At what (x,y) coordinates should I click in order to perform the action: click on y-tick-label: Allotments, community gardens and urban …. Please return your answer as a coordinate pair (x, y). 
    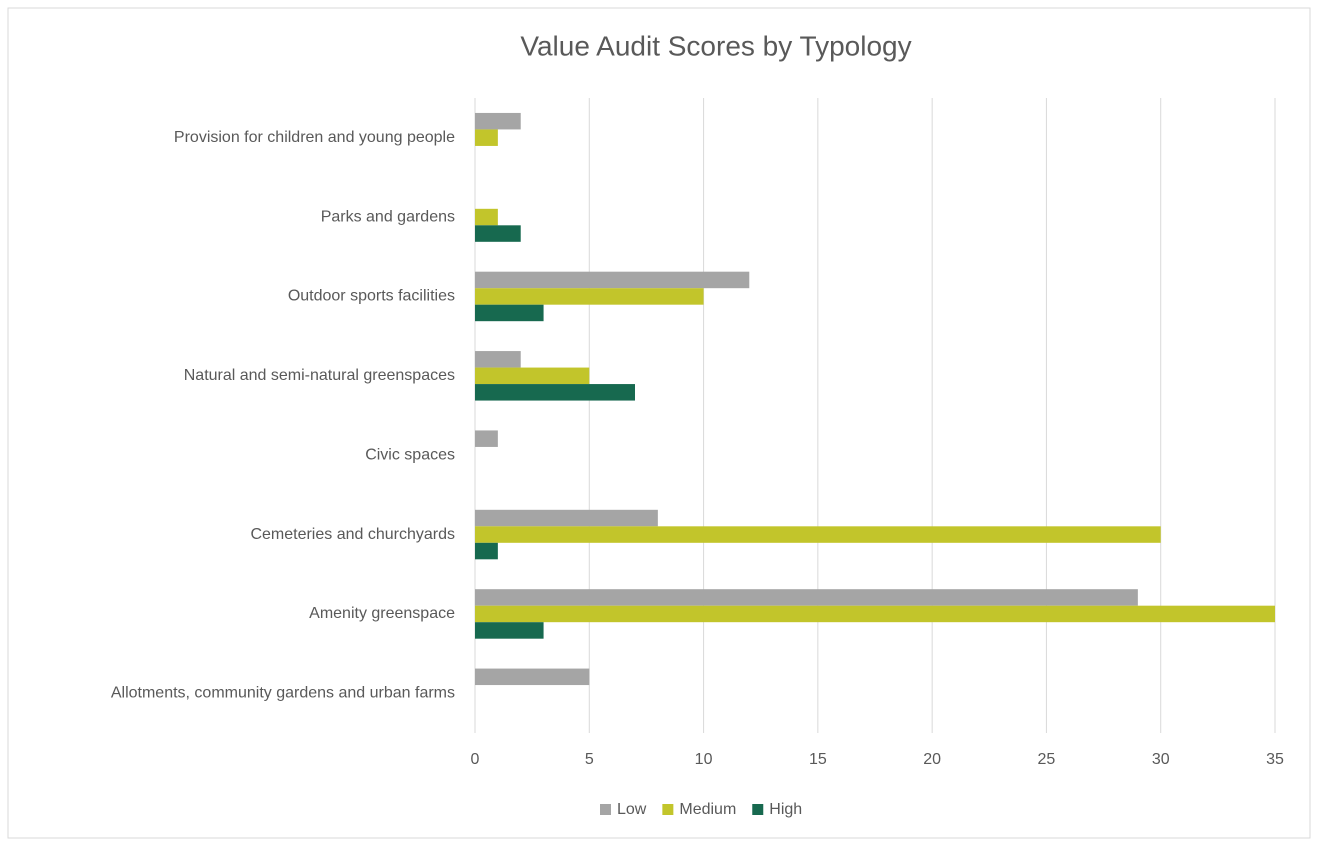
    Looking at the image, I should click on (283, 693).